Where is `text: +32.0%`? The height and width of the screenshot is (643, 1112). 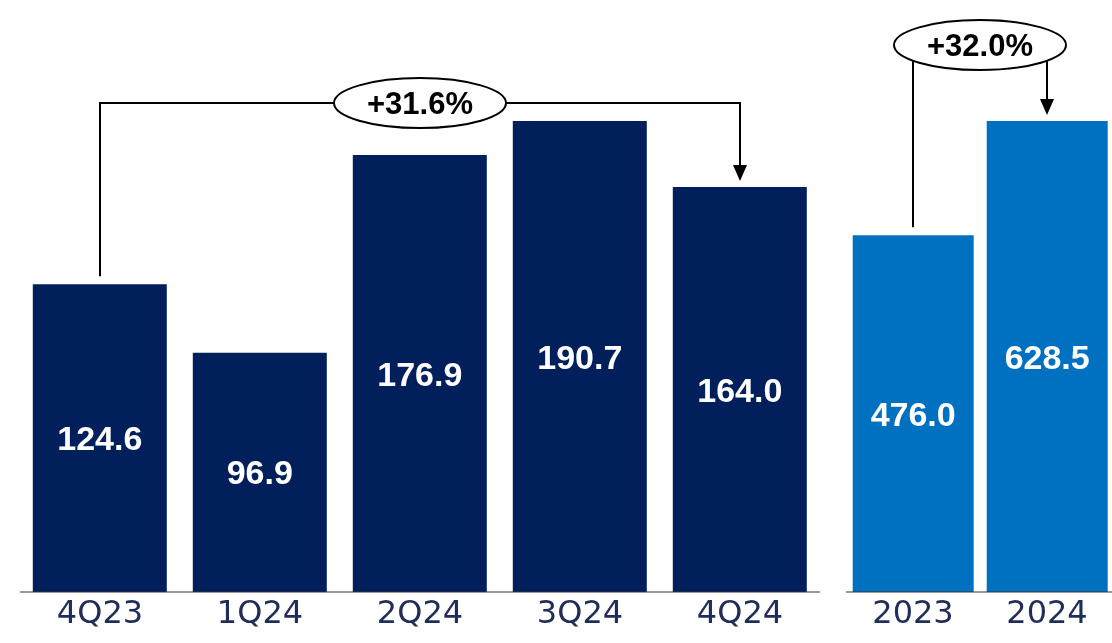
text: +32.0% is located at coordinates (980, 46).